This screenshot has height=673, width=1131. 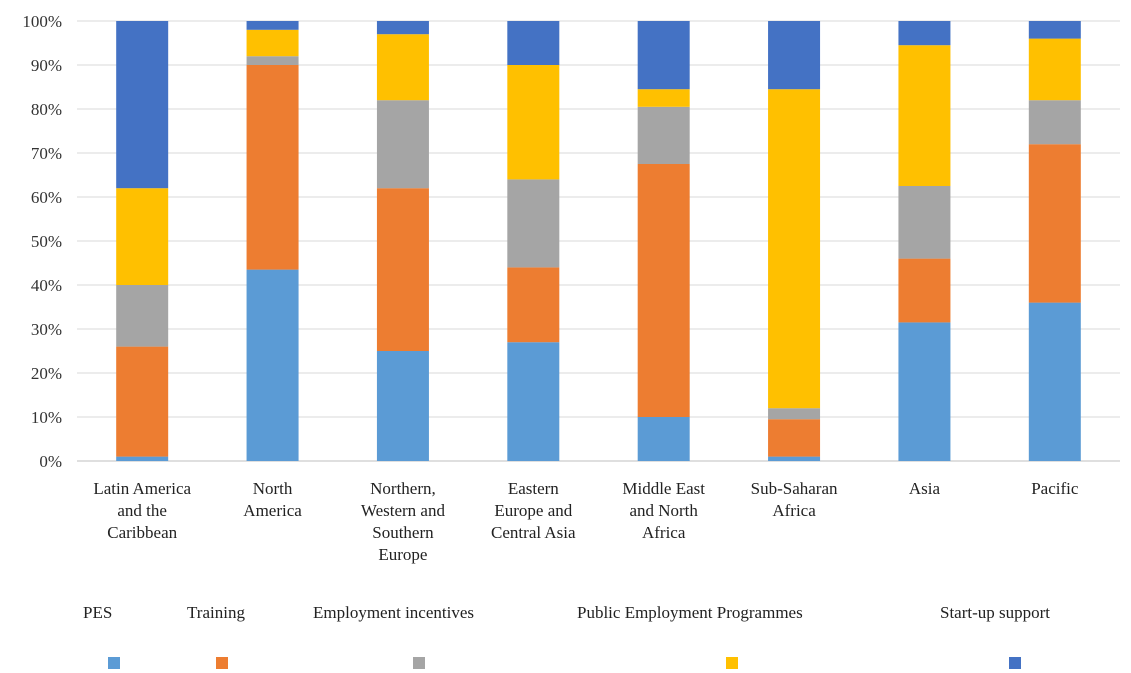 I want to click on x-category-label-line: and North, so click(x=663, y=510).